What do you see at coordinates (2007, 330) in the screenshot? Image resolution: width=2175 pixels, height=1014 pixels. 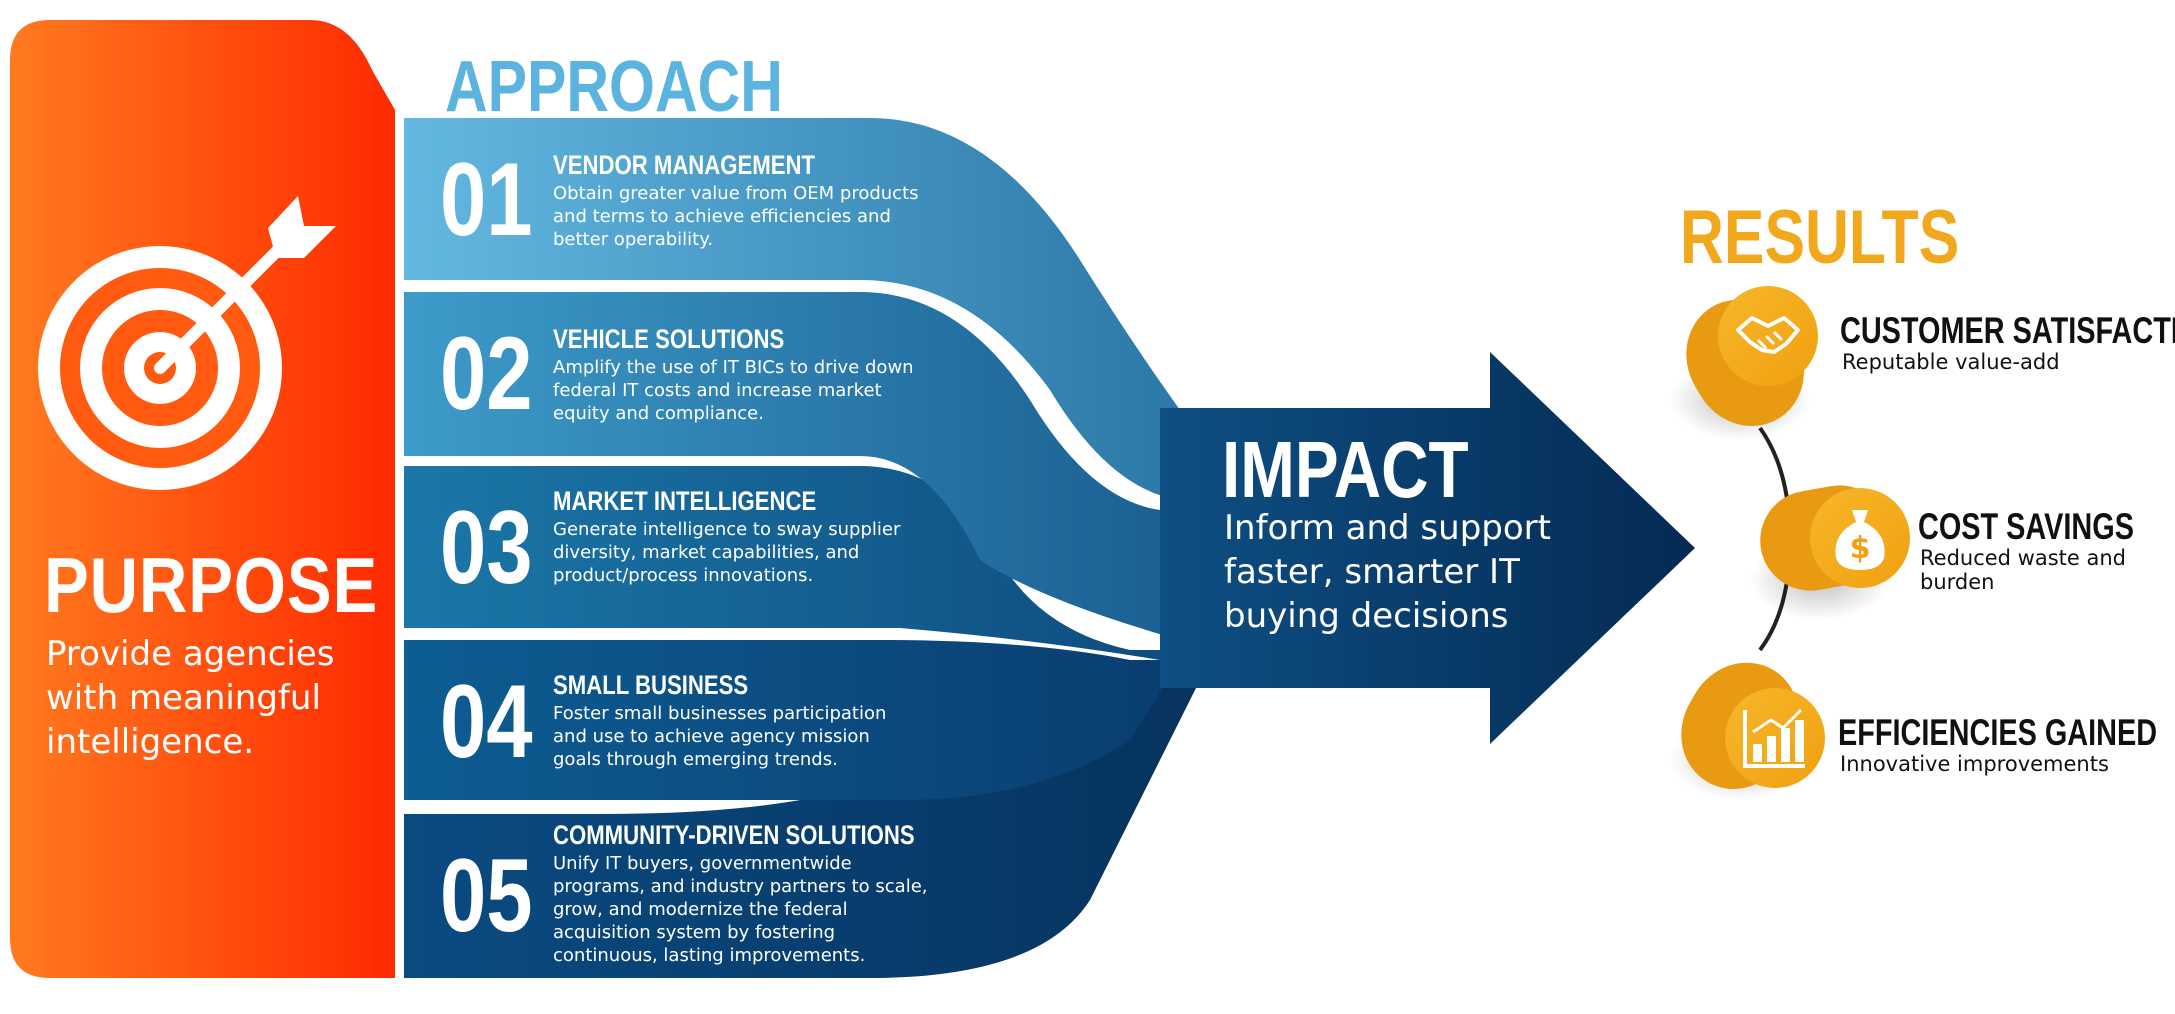 I see `result-heading-1: CUSTOMER SATISFACTION` at bounding box center [2007, 330].